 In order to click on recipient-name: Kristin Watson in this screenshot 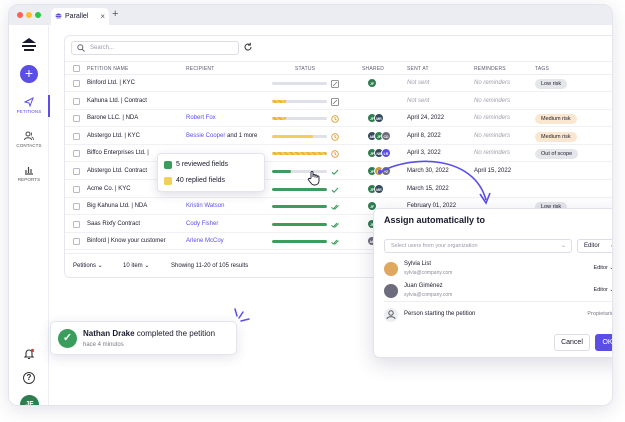, I will do `click(205, 206)`.